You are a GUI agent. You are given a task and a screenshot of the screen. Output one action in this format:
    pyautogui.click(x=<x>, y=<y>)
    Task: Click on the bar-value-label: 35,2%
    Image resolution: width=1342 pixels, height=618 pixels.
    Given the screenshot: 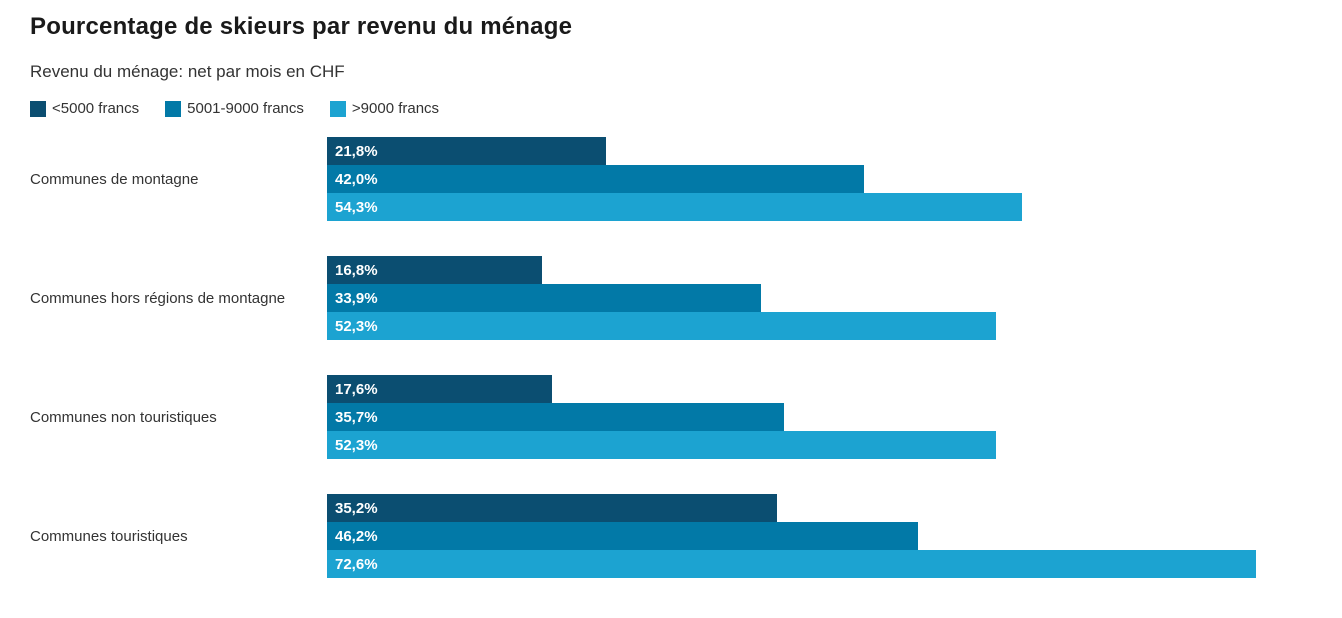 What is the action you would take?
    pyautogui.click(x=356, y=508)
    